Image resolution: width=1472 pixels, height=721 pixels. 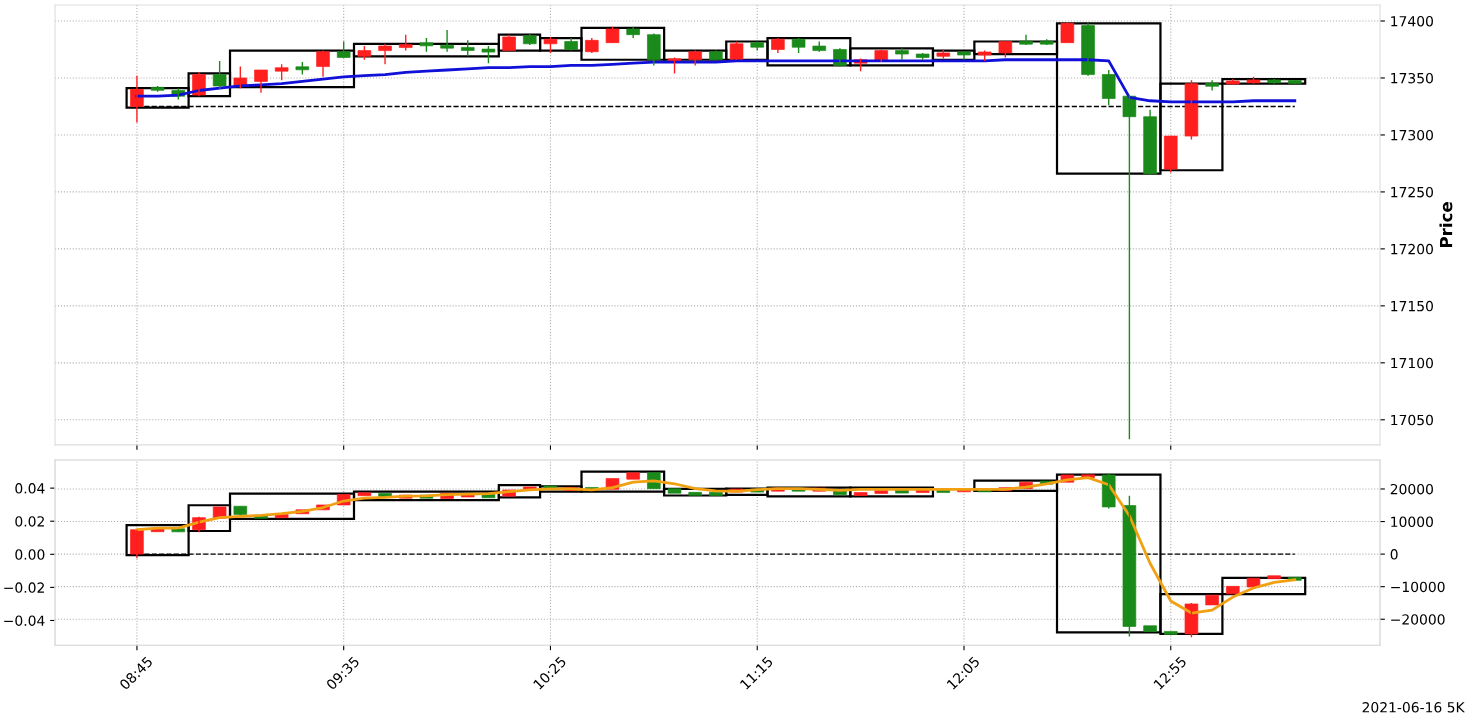 What do you see at coordinates (1411, 489) in the screenshot?
I see `y-tick-label: 20000` at bounding box center [1411, 489].